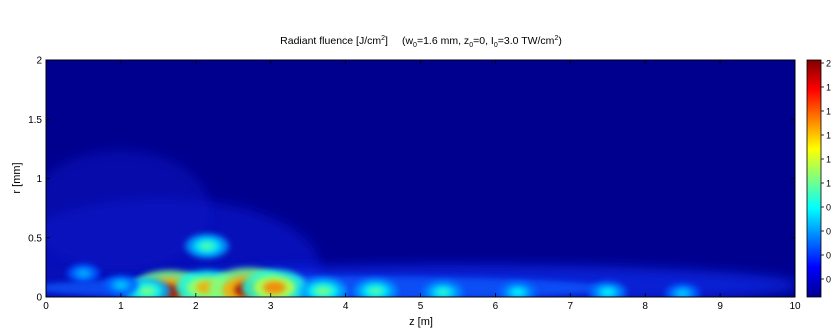 This screenshot has width=834, height=335. I want to click on y-tick-label: 0, so click(39, 298).